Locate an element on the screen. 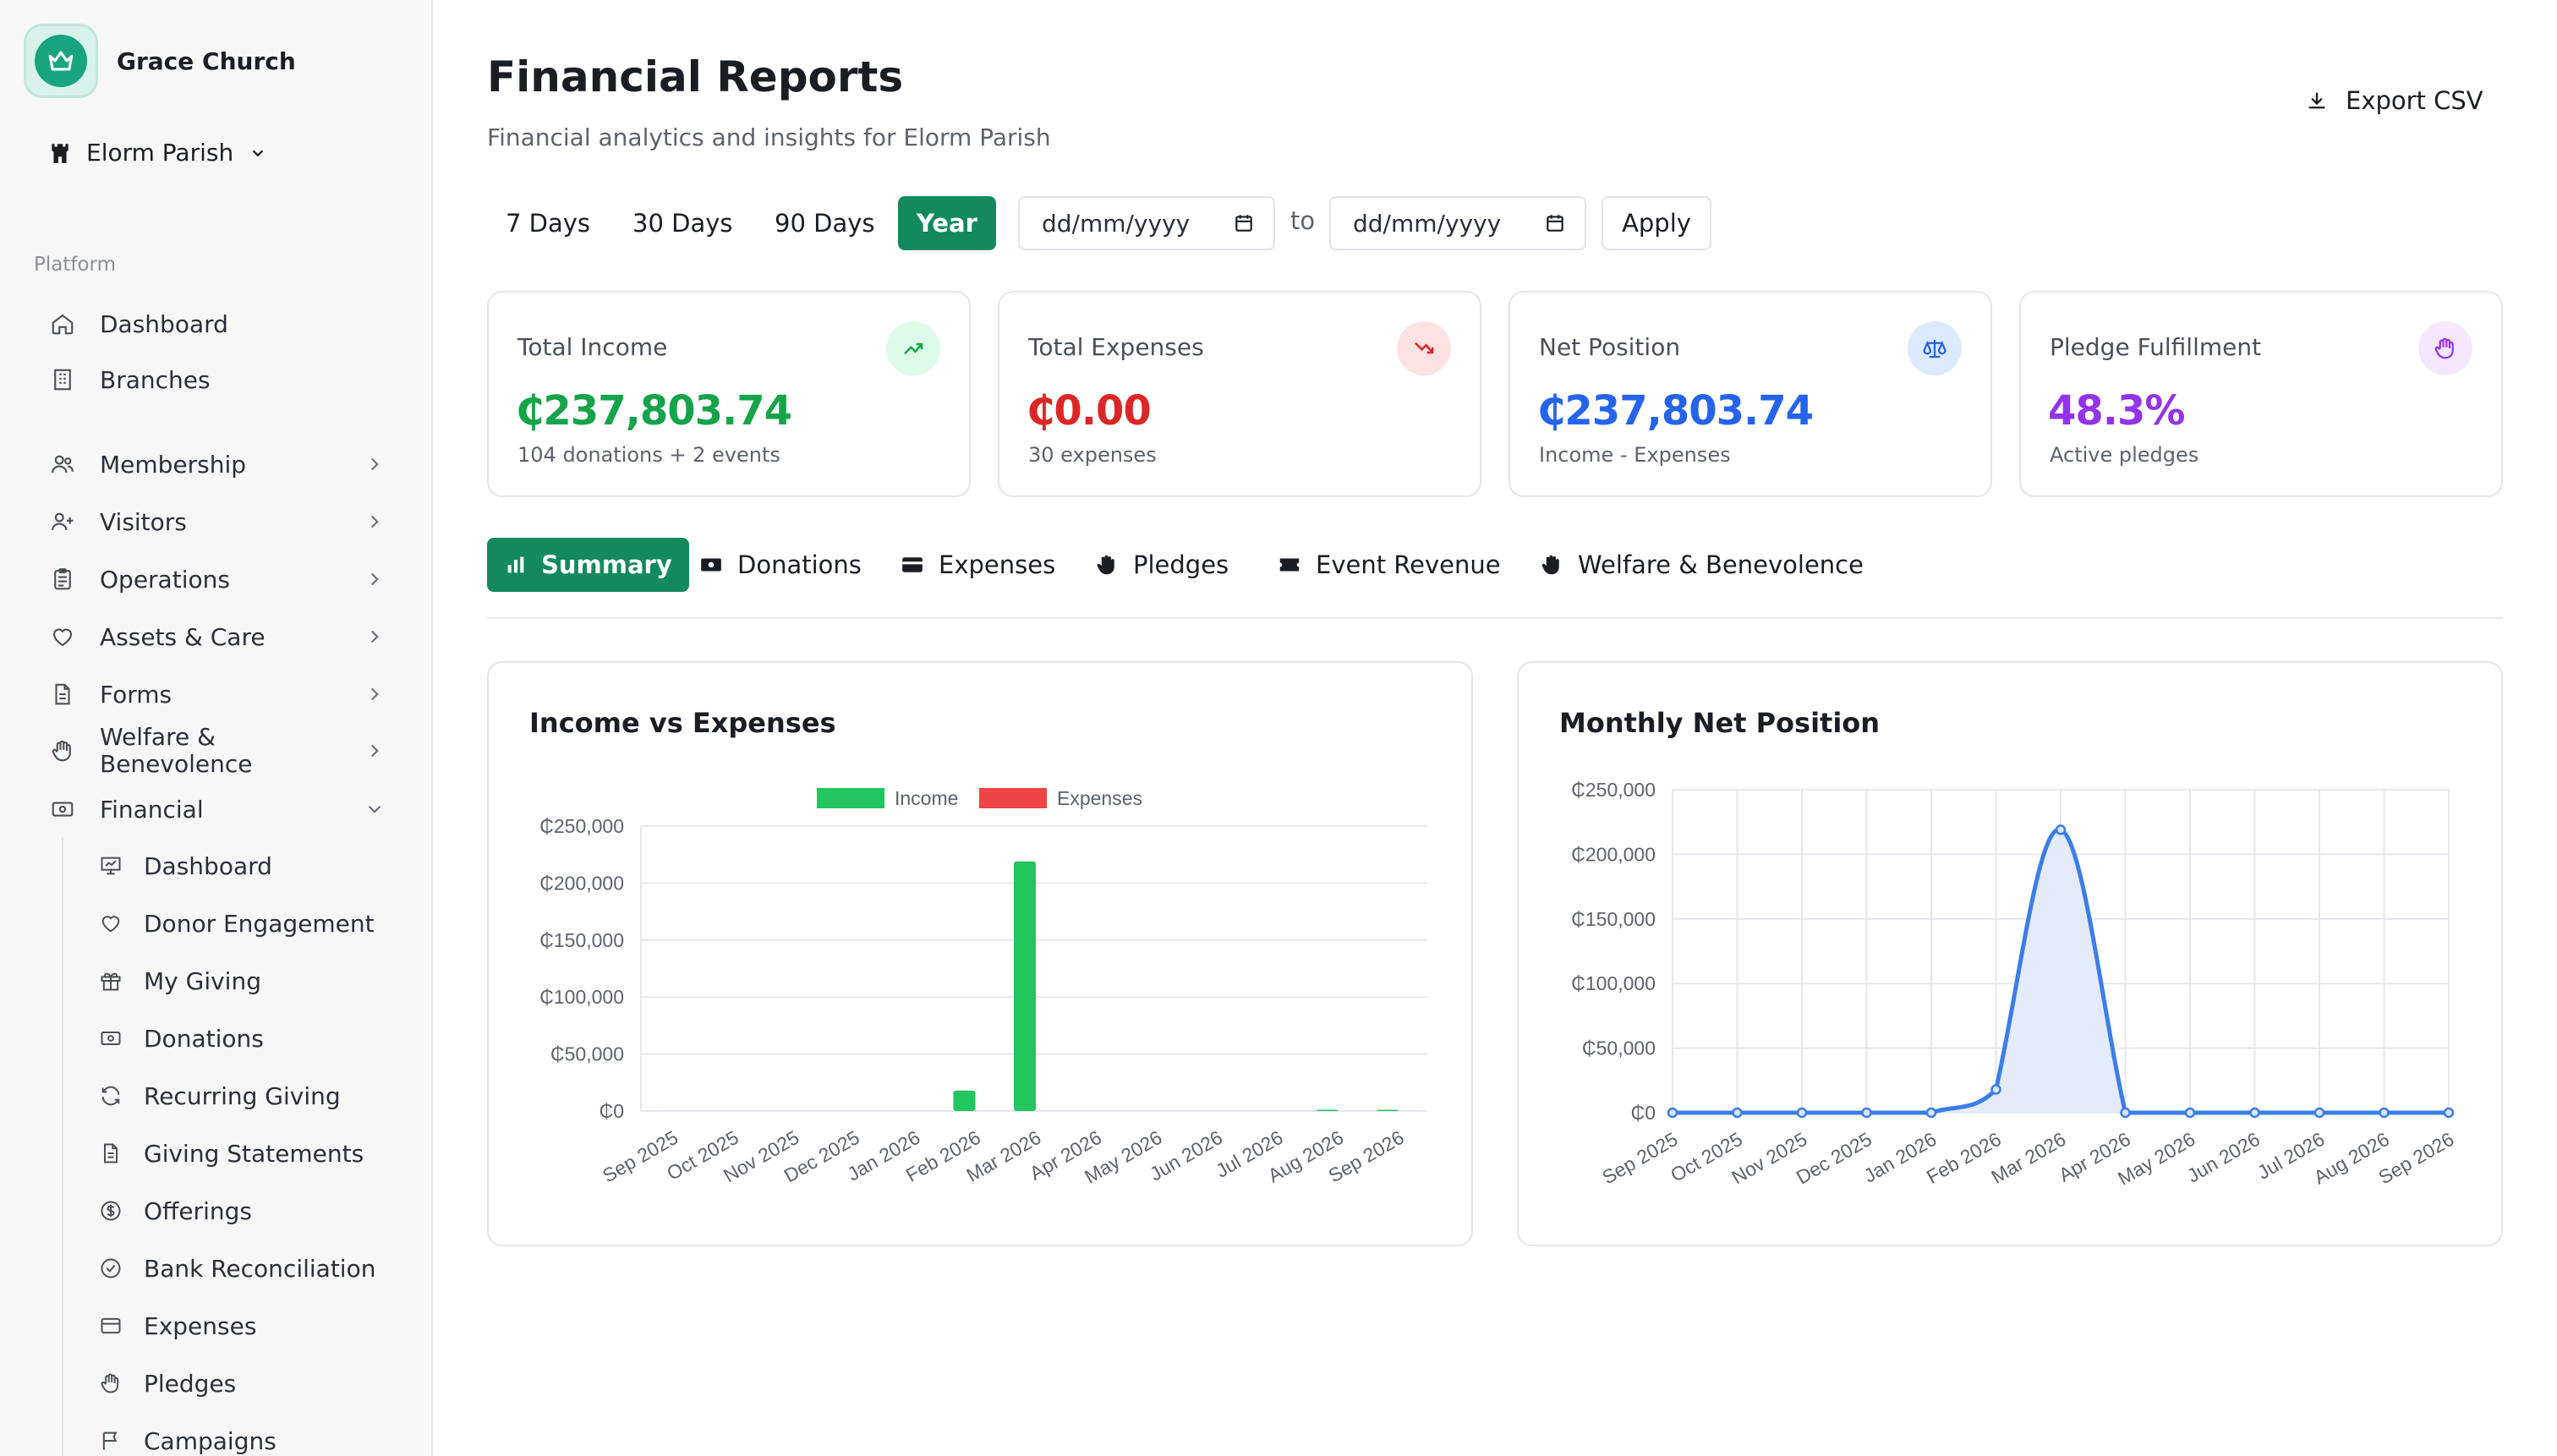  legend-swatch-expenses is located at coordinates (1013, 798).